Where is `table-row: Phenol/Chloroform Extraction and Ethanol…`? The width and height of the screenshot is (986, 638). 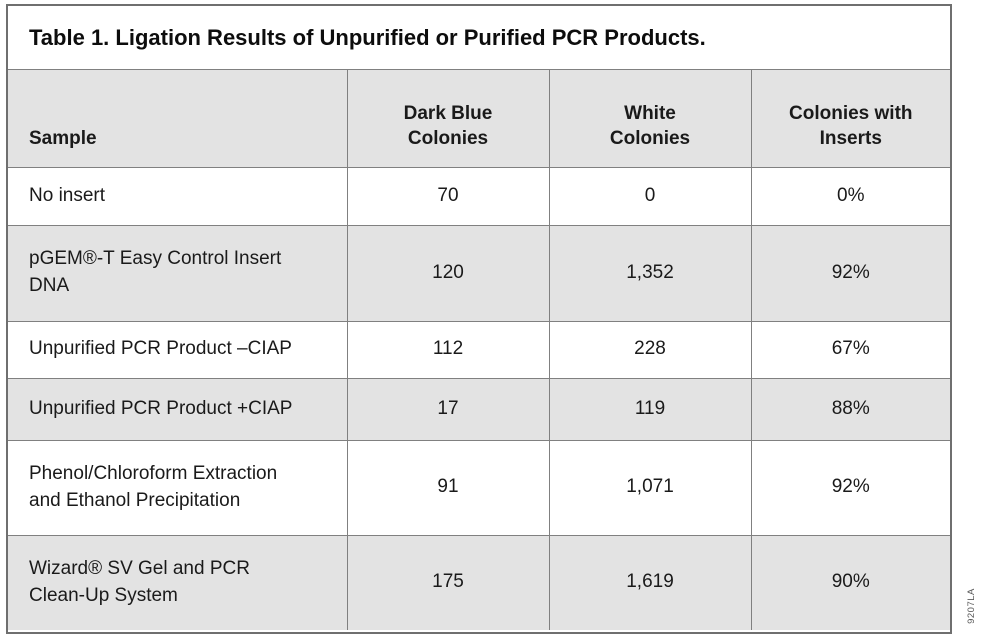
table-row: Phenol/Chloroform Extraction and Ethanol… is located at coordinates (479, 487).